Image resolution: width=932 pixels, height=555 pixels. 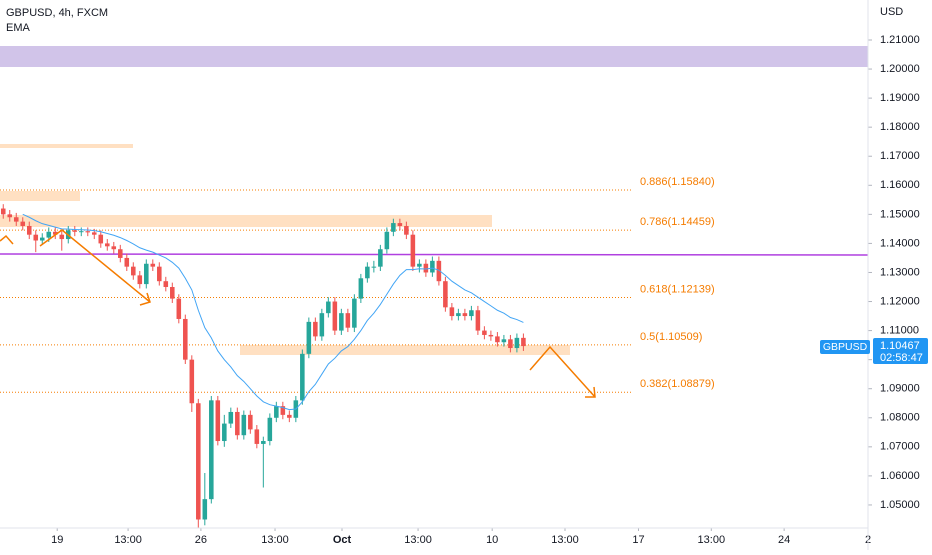 I want to click on price-tag-symbol: GBPUSD, so click(x=845, y=347).